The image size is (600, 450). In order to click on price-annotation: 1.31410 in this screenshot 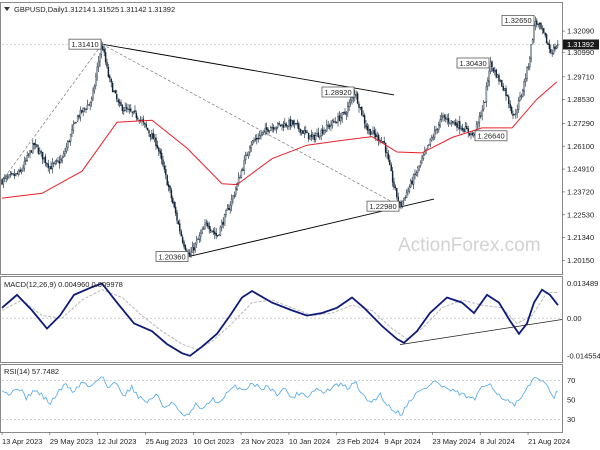, I will do `click(85, 44)`.